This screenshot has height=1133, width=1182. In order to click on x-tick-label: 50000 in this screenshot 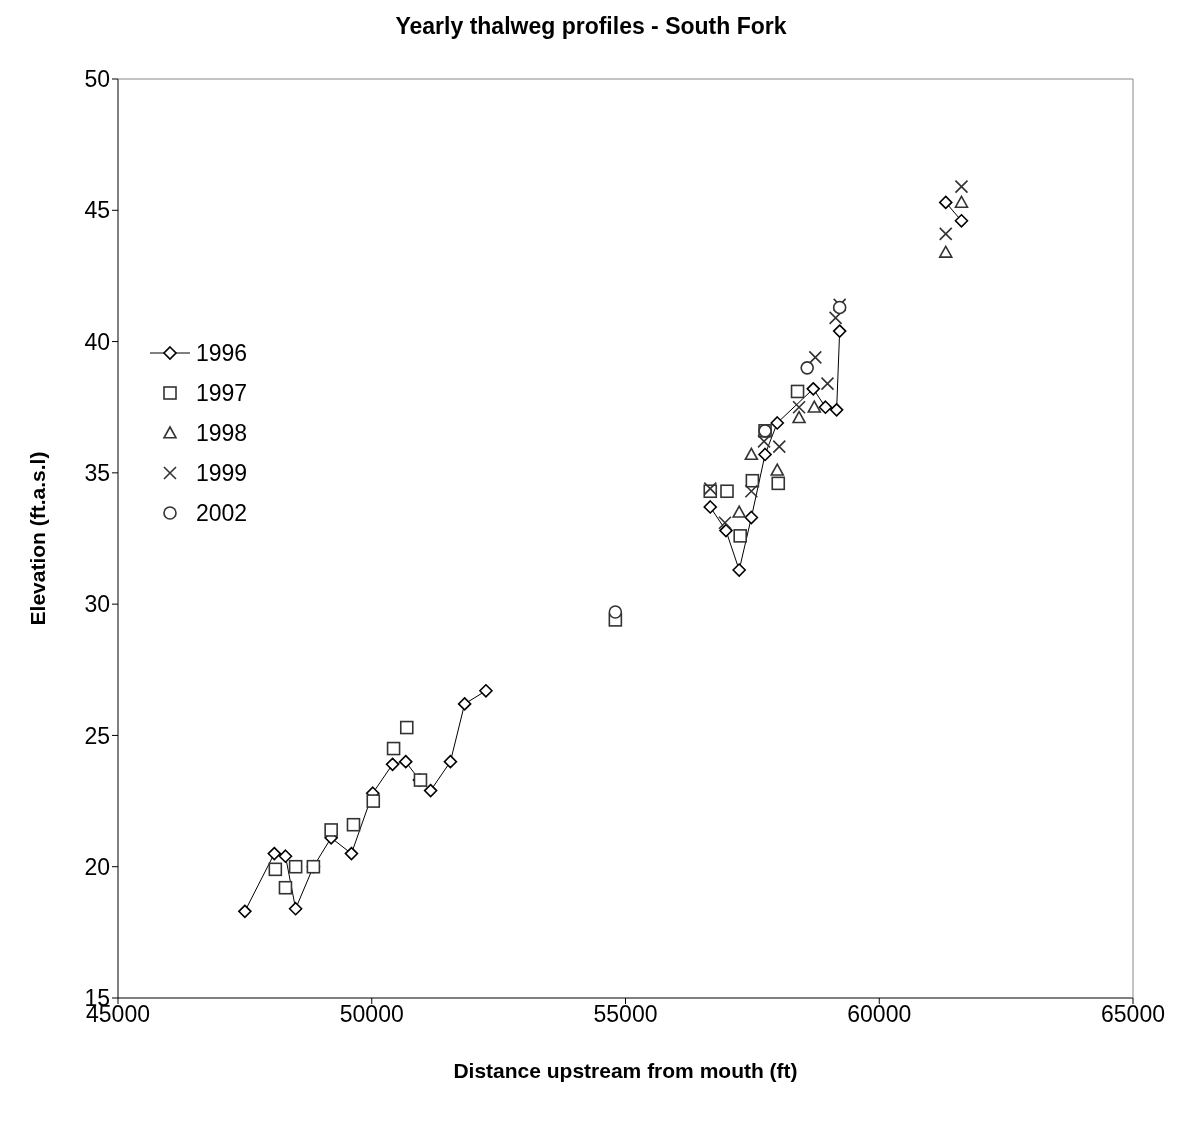, I will do `click(371, 1014)`.